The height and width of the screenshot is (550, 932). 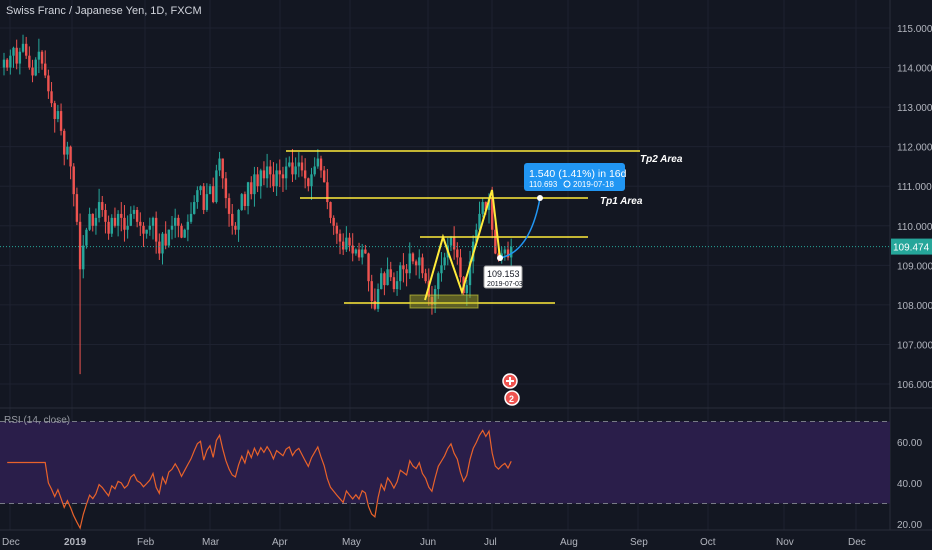 What do you see at coordinates (574, 177) in the screenshot?
I see `projection-callout` at bounding box center [574, 177].